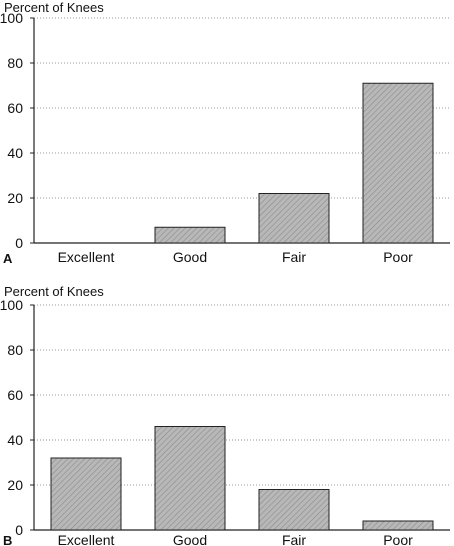 This screenshot has width=454, height=546. I want to click on panel-label: B, so click(7, 539).